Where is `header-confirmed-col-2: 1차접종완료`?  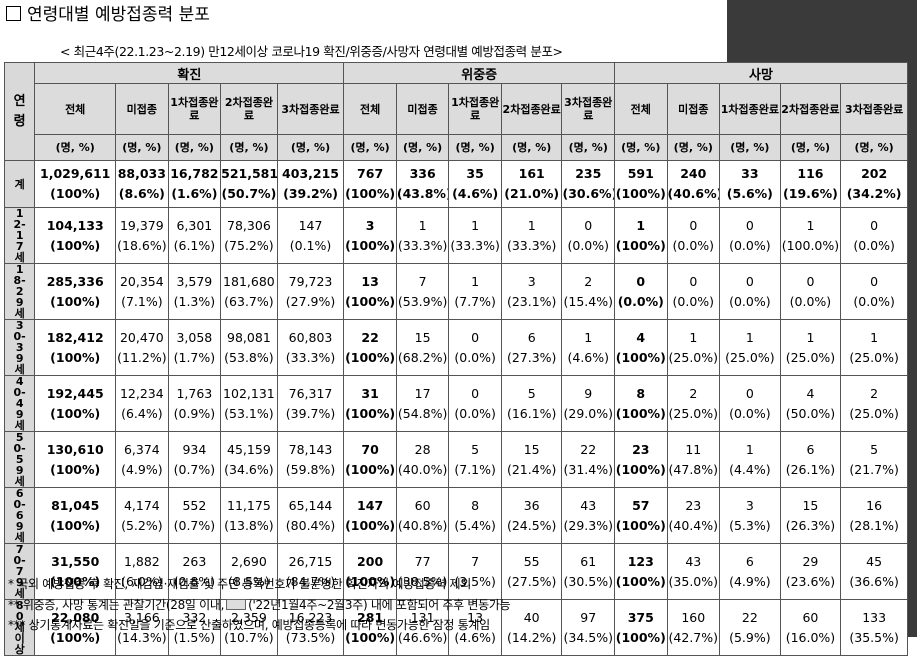 header-confirmed-col-2: 1차접종완료 is located at coordinates (194, 109).